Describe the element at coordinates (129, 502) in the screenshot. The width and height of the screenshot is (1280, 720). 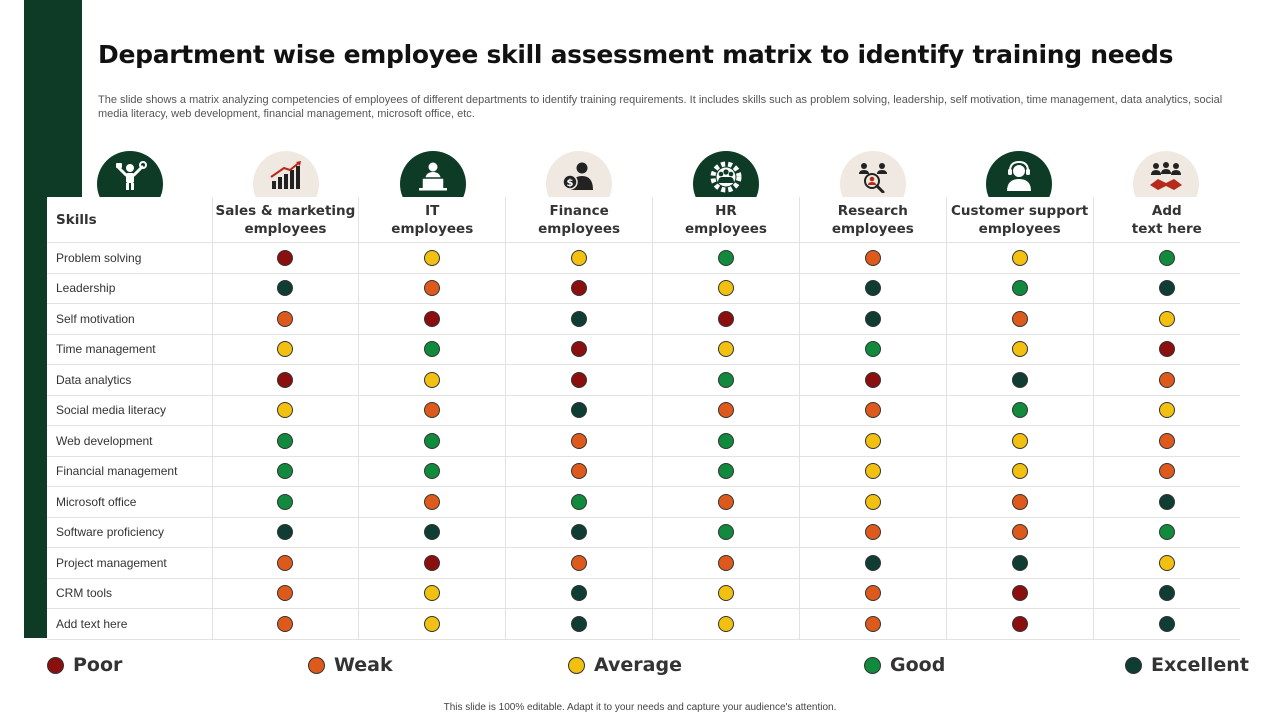
I see `skill-name: Microsoft office` at that location.